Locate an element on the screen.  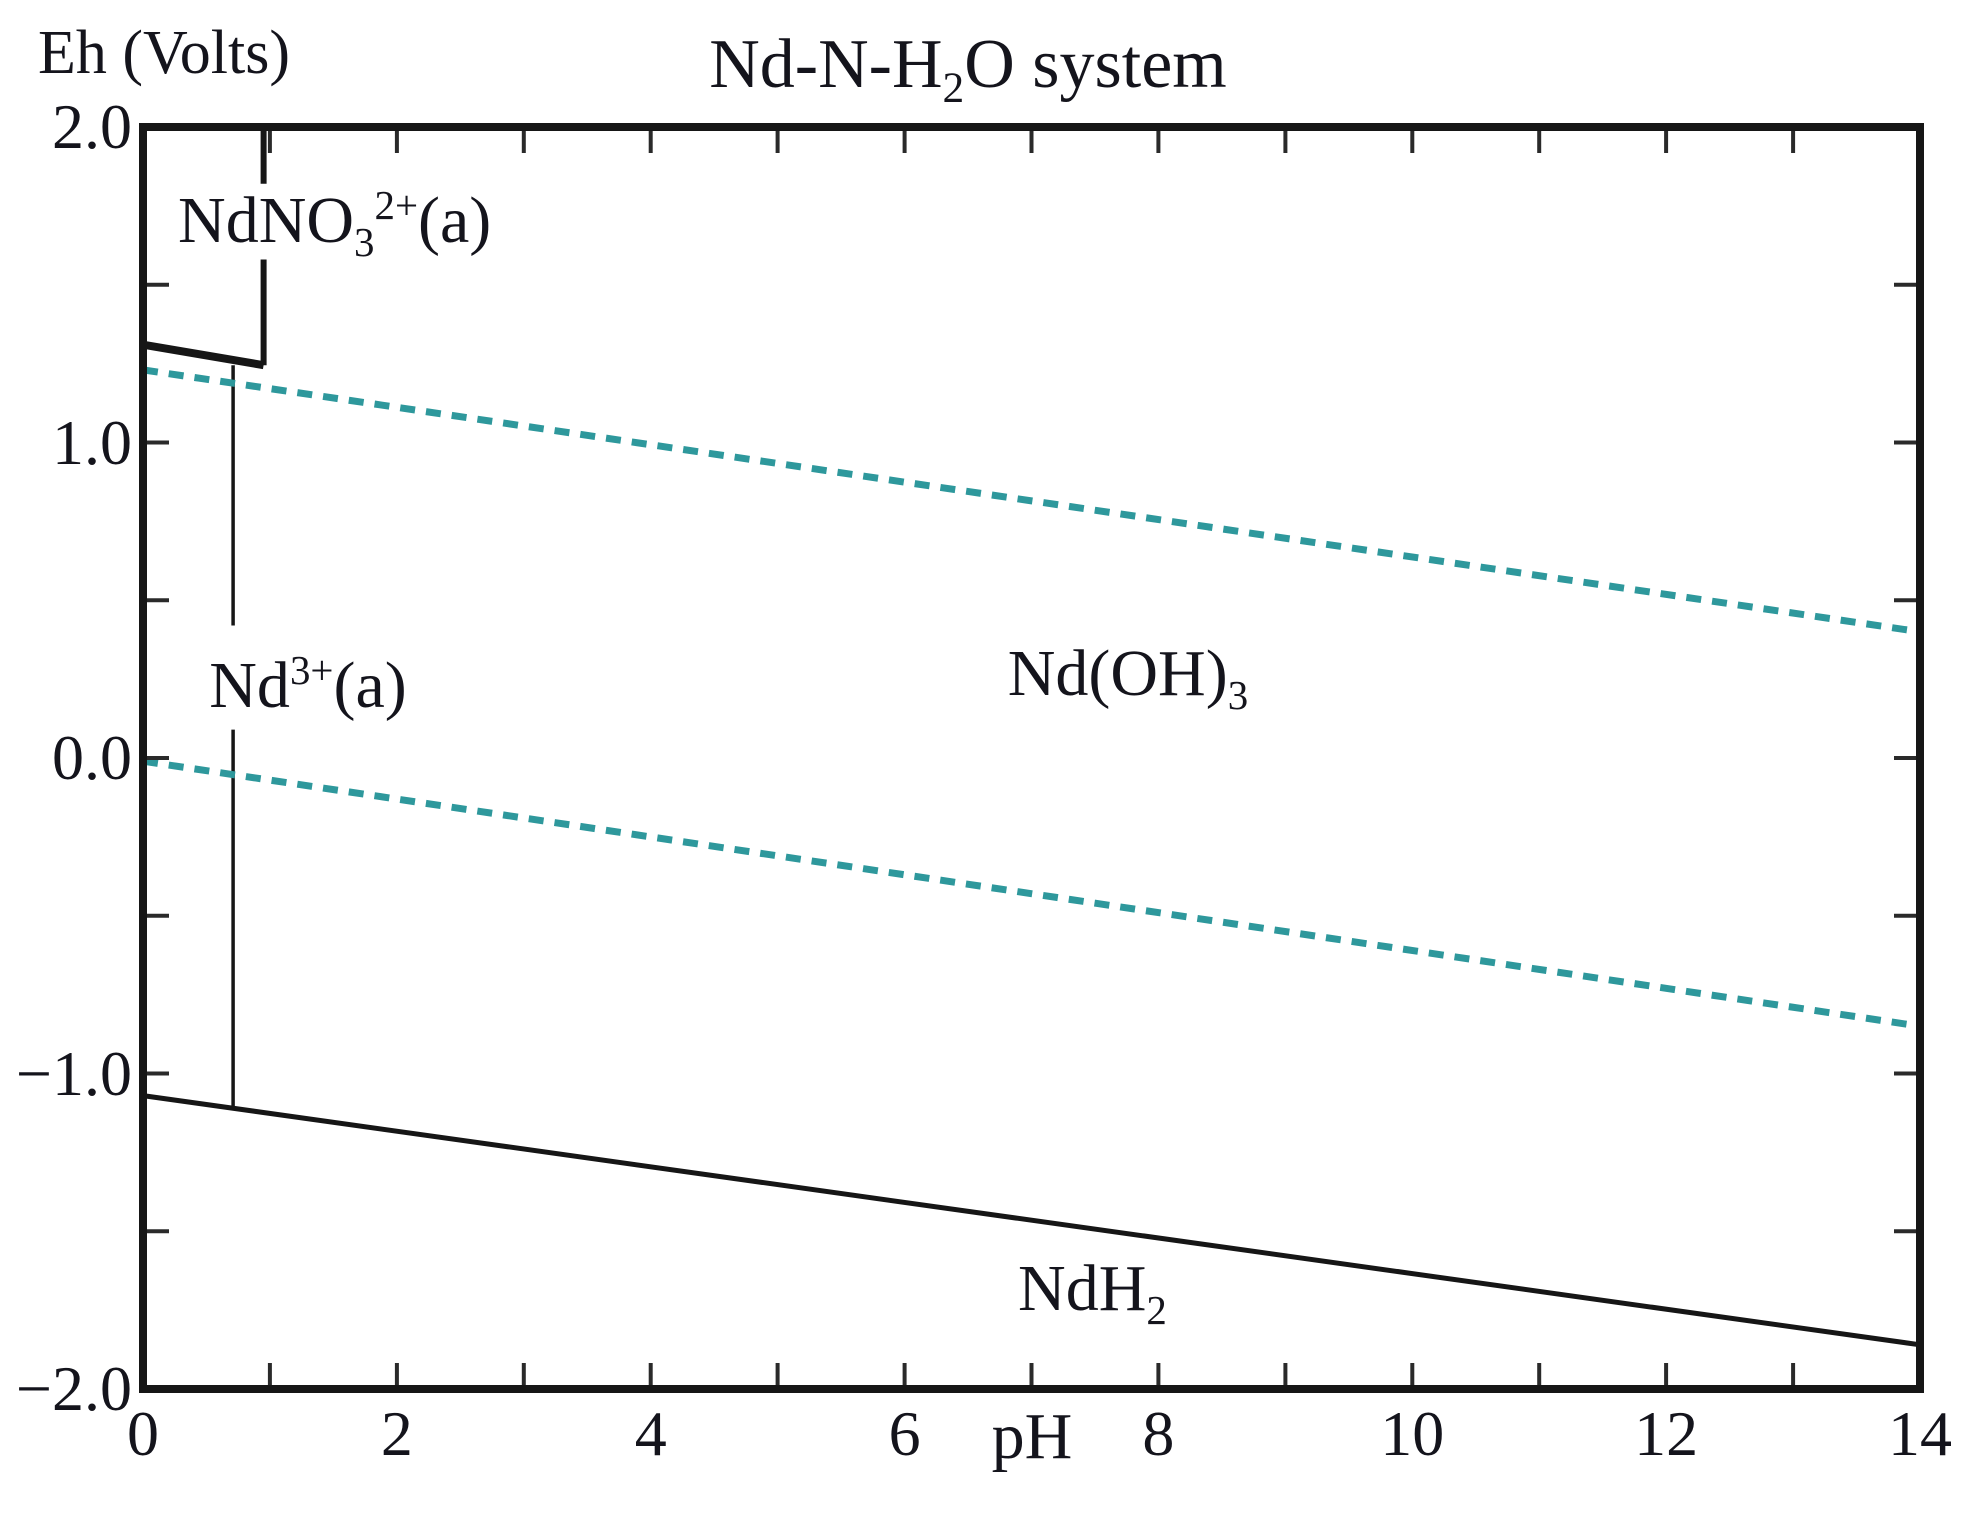
x-tick-label: 2 is located at coordinates (396, 1433).